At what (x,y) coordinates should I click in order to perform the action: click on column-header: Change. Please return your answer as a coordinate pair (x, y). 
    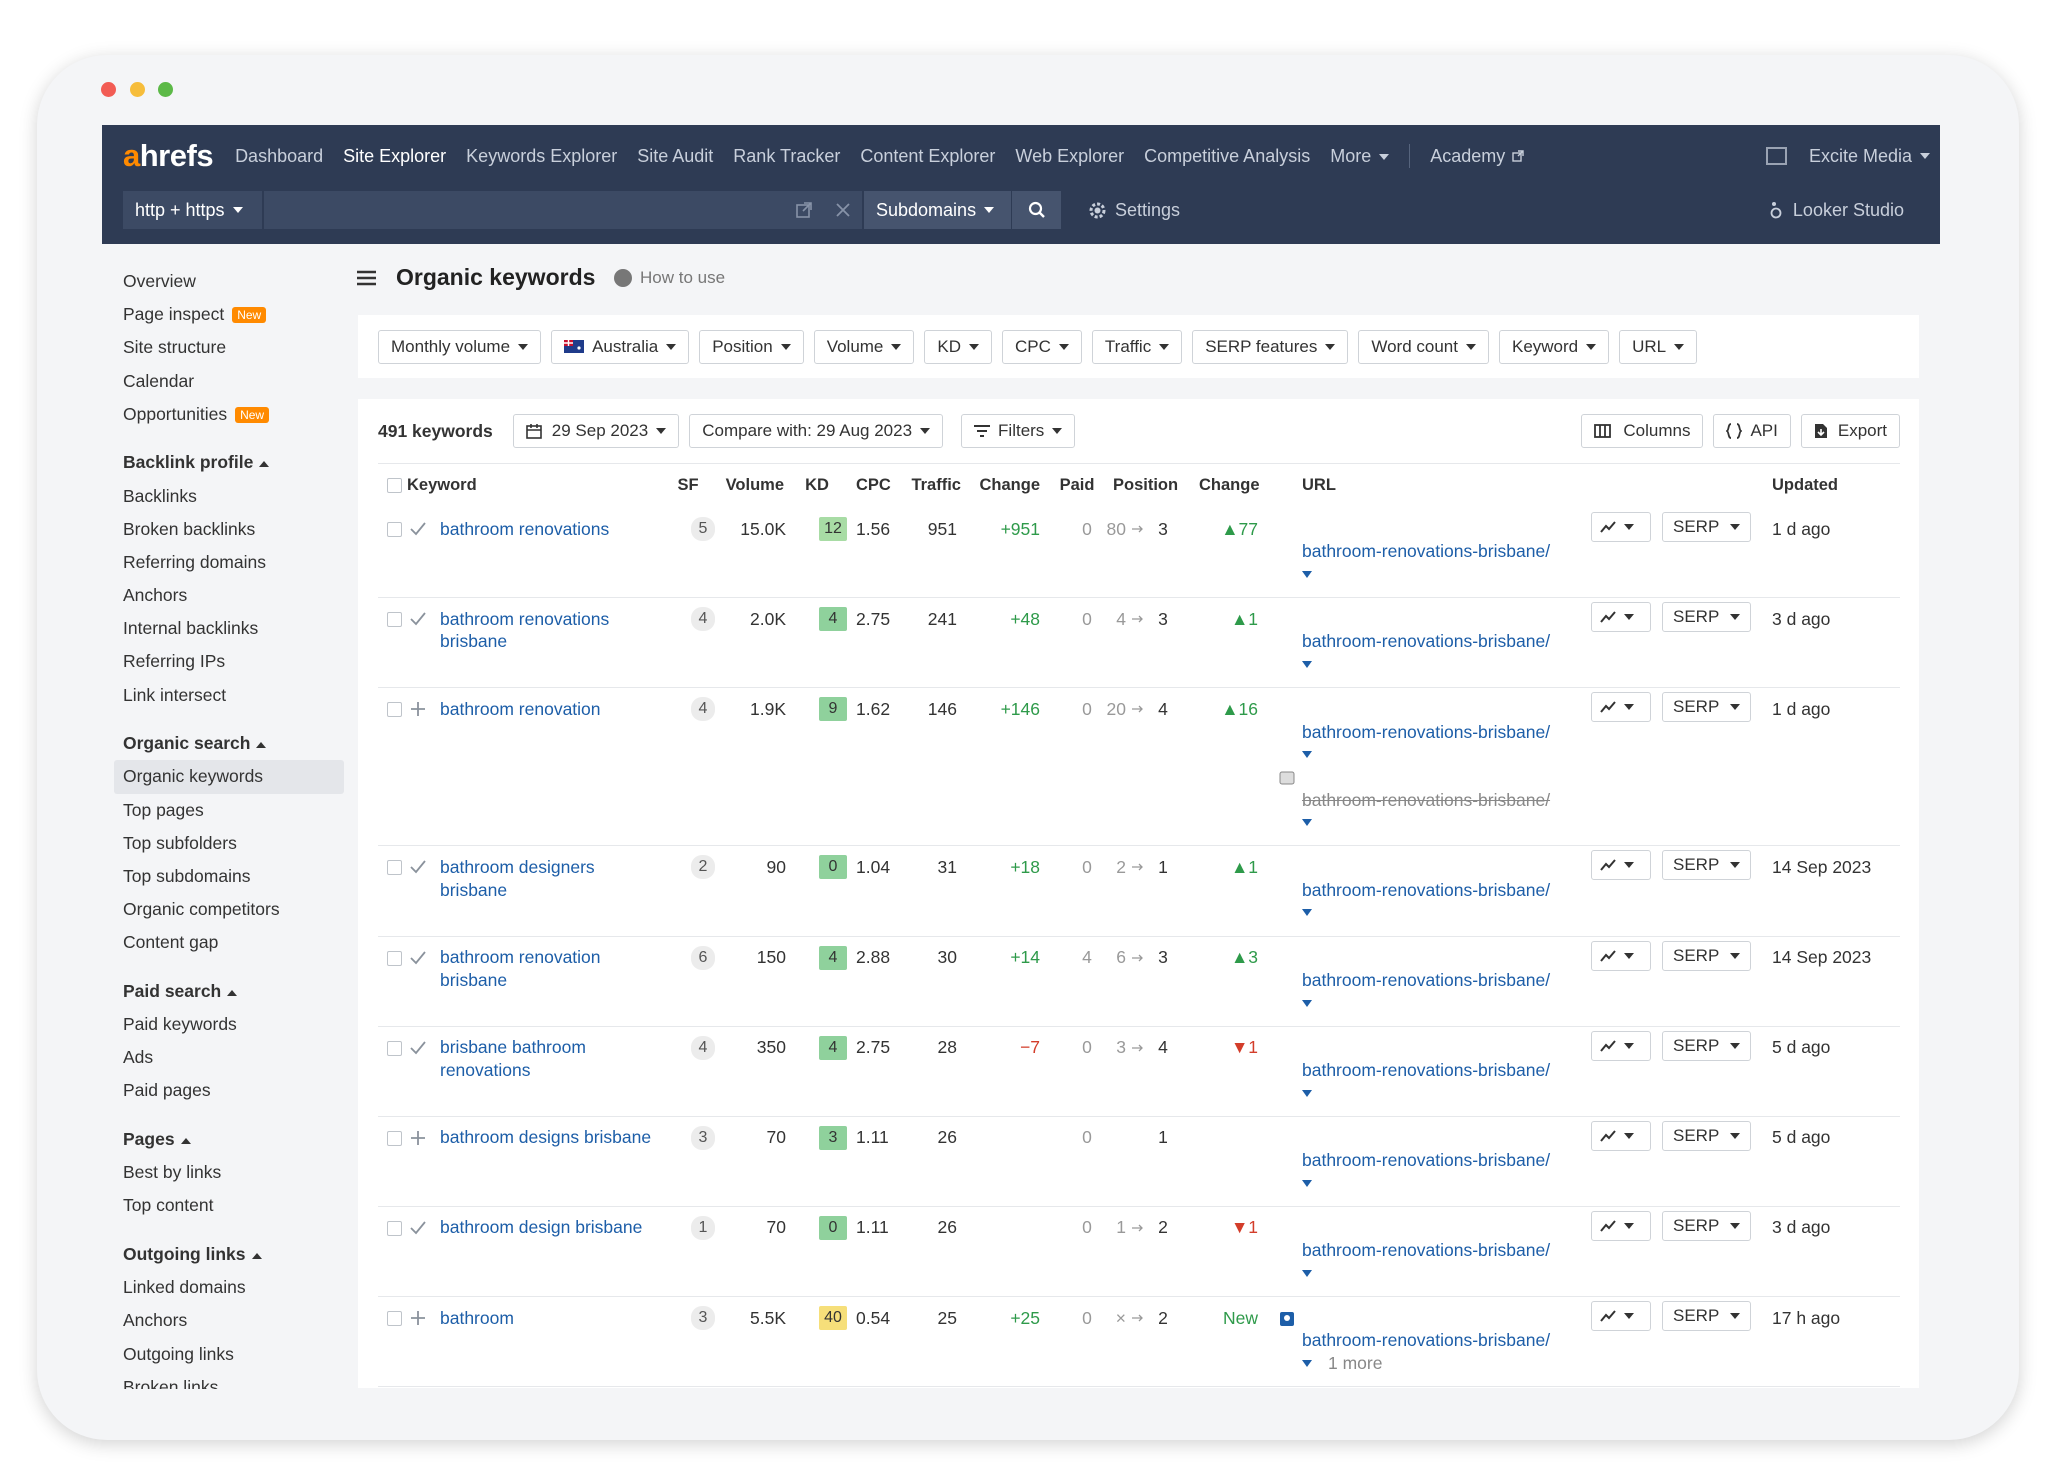
    Looking at the image, I should click on (1229, 485).